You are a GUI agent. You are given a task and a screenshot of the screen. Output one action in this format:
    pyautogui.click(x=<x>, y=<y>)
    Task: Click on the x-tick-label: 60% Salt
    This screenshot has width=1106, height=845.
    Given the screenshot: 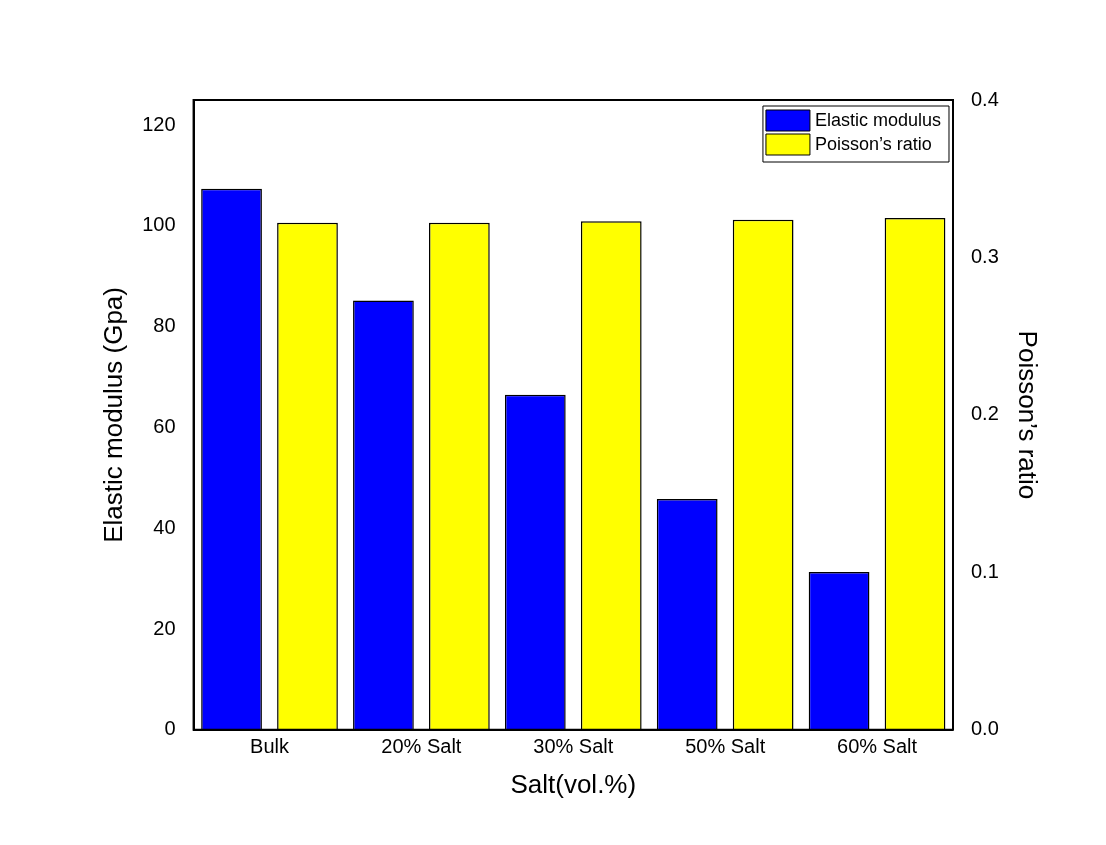 What is the action you would take?
    pyautogui.click(x=877, y=746)
    